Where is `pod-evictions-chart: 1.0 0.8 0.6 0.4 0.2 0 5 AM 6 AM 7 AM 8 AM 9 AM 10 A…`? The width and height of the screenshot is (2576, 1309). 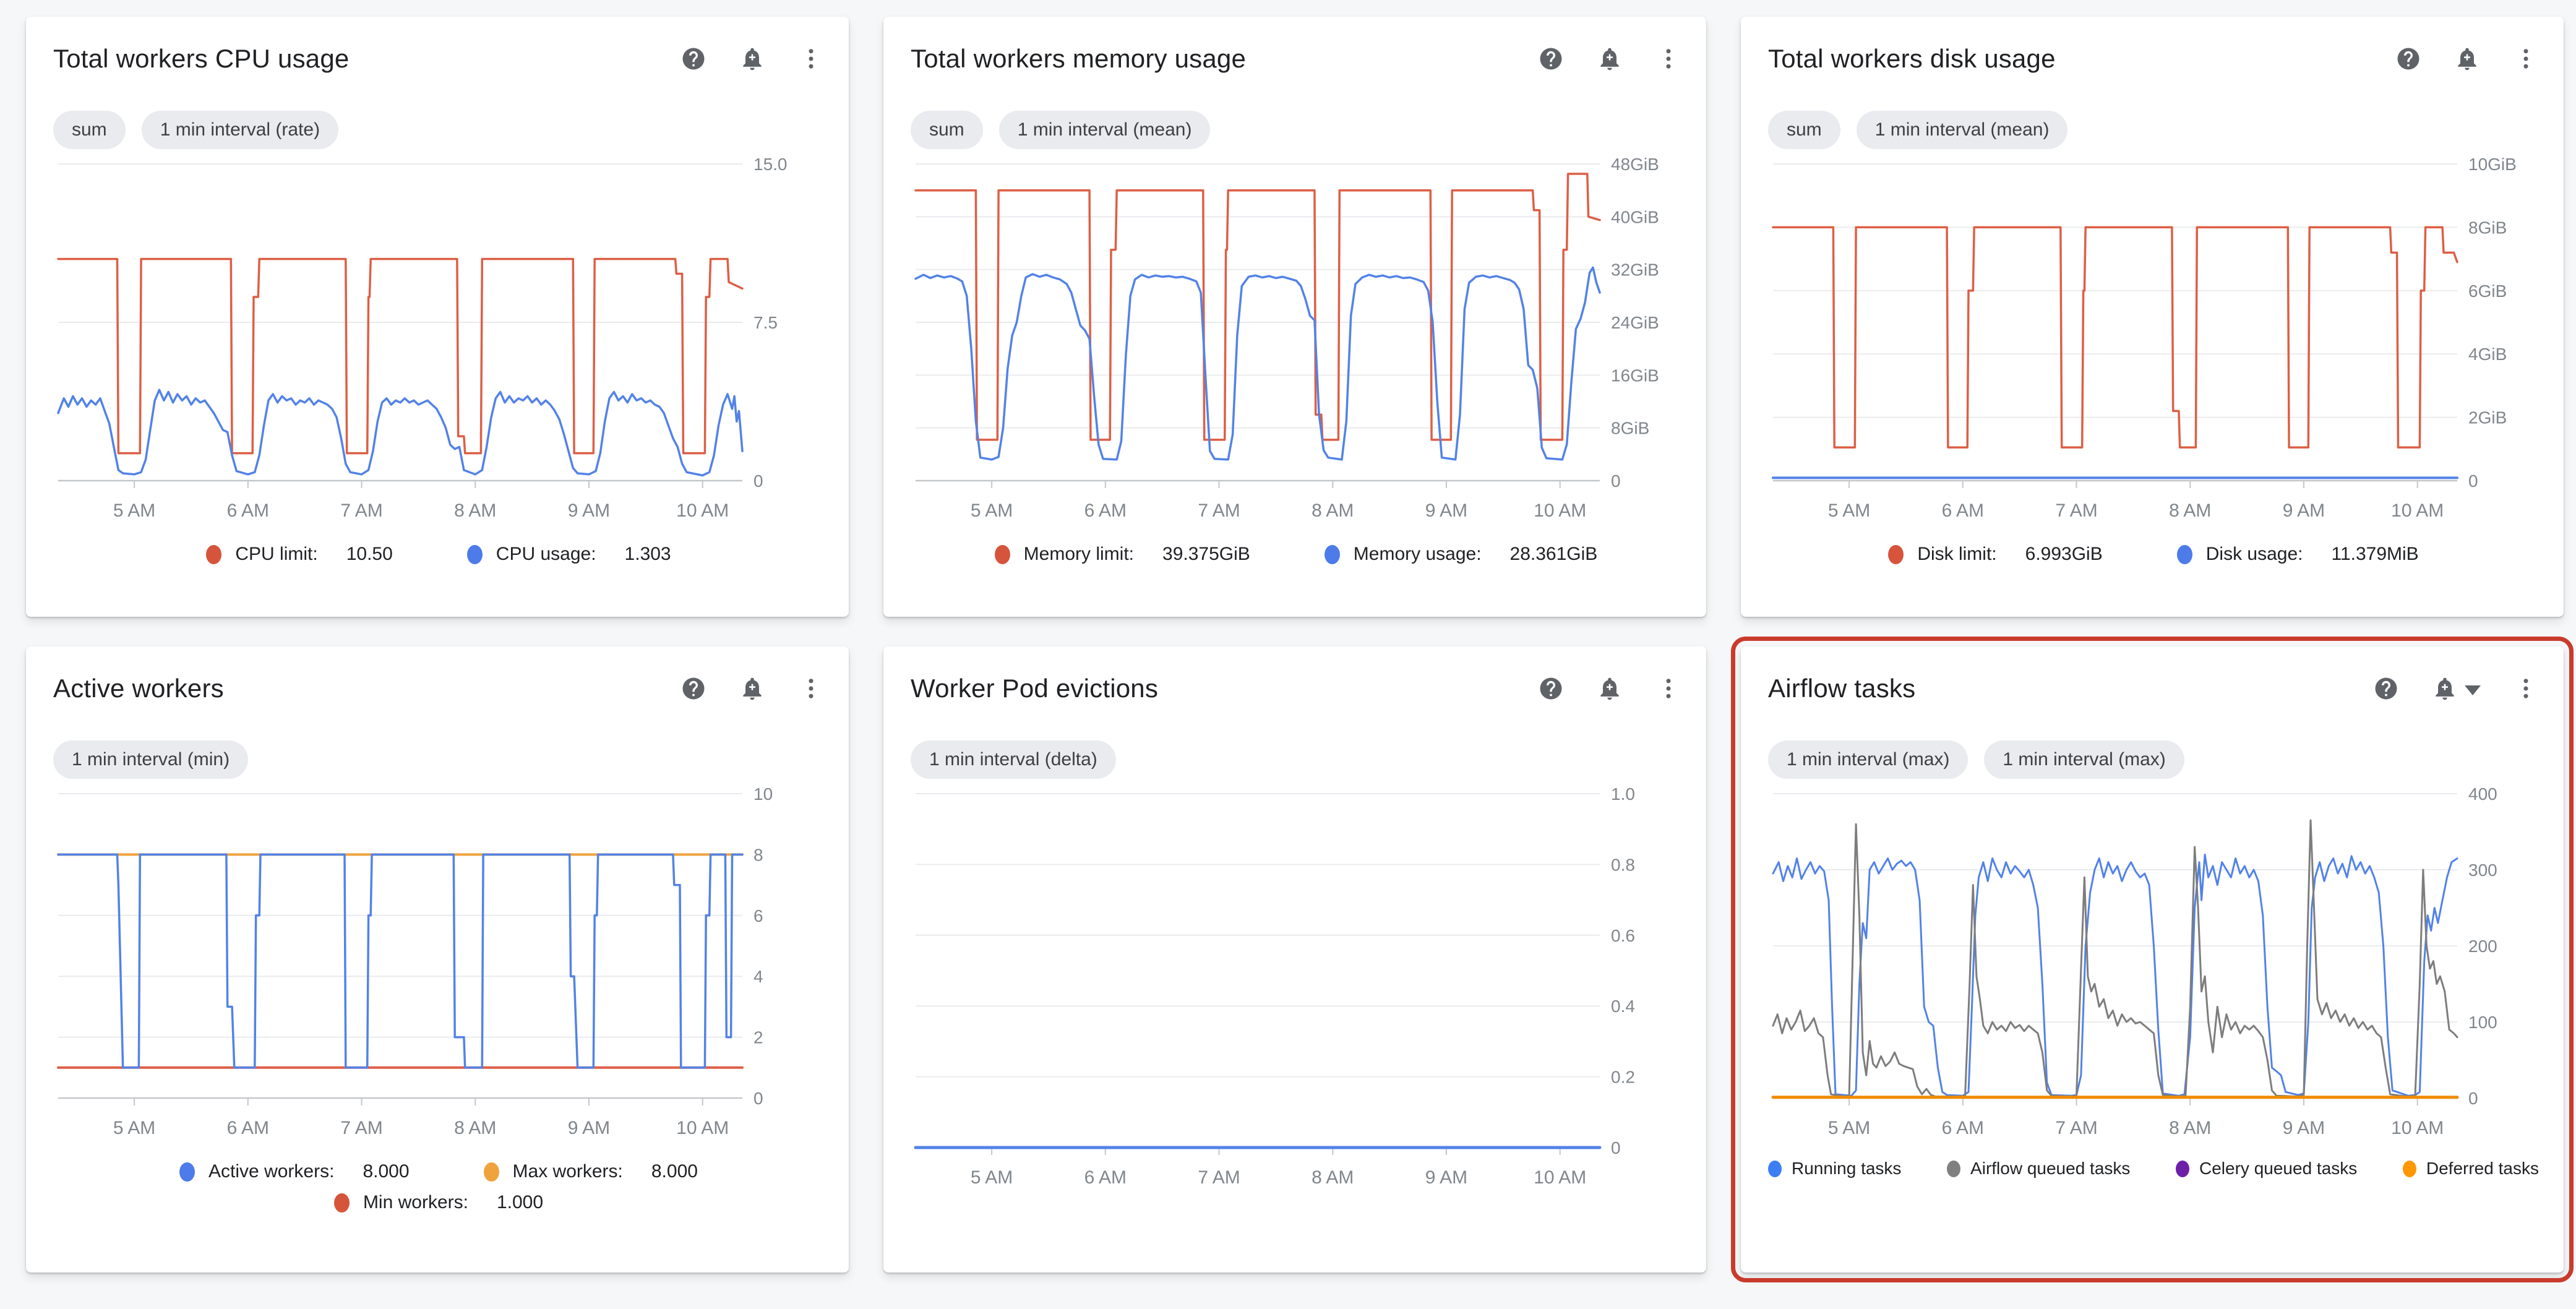
pod-evictions-chart: 1.0 0.8 0.6 0.4 0.2 0 5 AM 6 AM 7 AM 8 AM 9 AM 10 A… is located at coordinates (1296, 988).